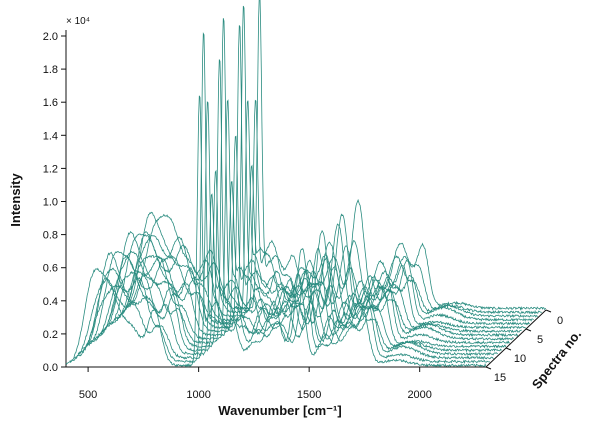  Describe the element at coordinates (279, 410) in the screenshot. I see `x-axis-label: Wavenumber [cm⁻¹]` at that location.